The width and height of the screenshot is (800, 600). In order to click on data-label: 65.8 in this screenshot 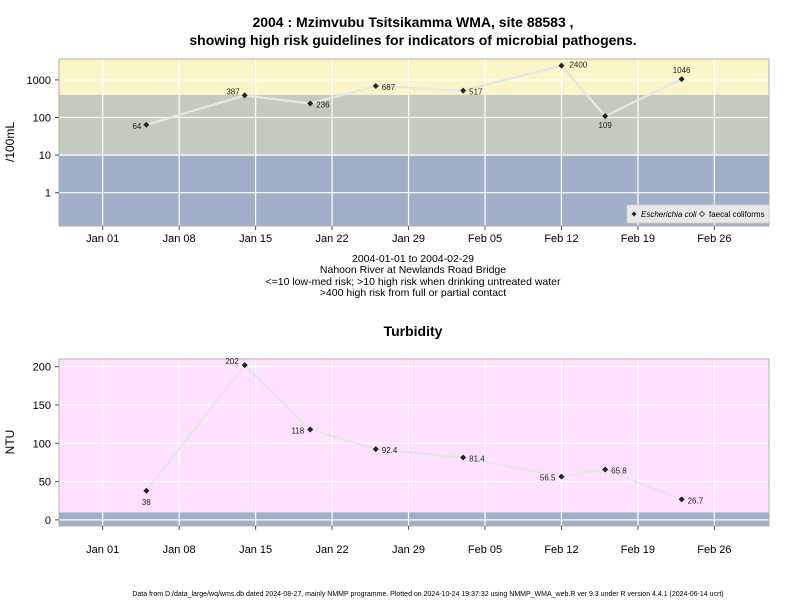, I will do `click(619, 470)`.